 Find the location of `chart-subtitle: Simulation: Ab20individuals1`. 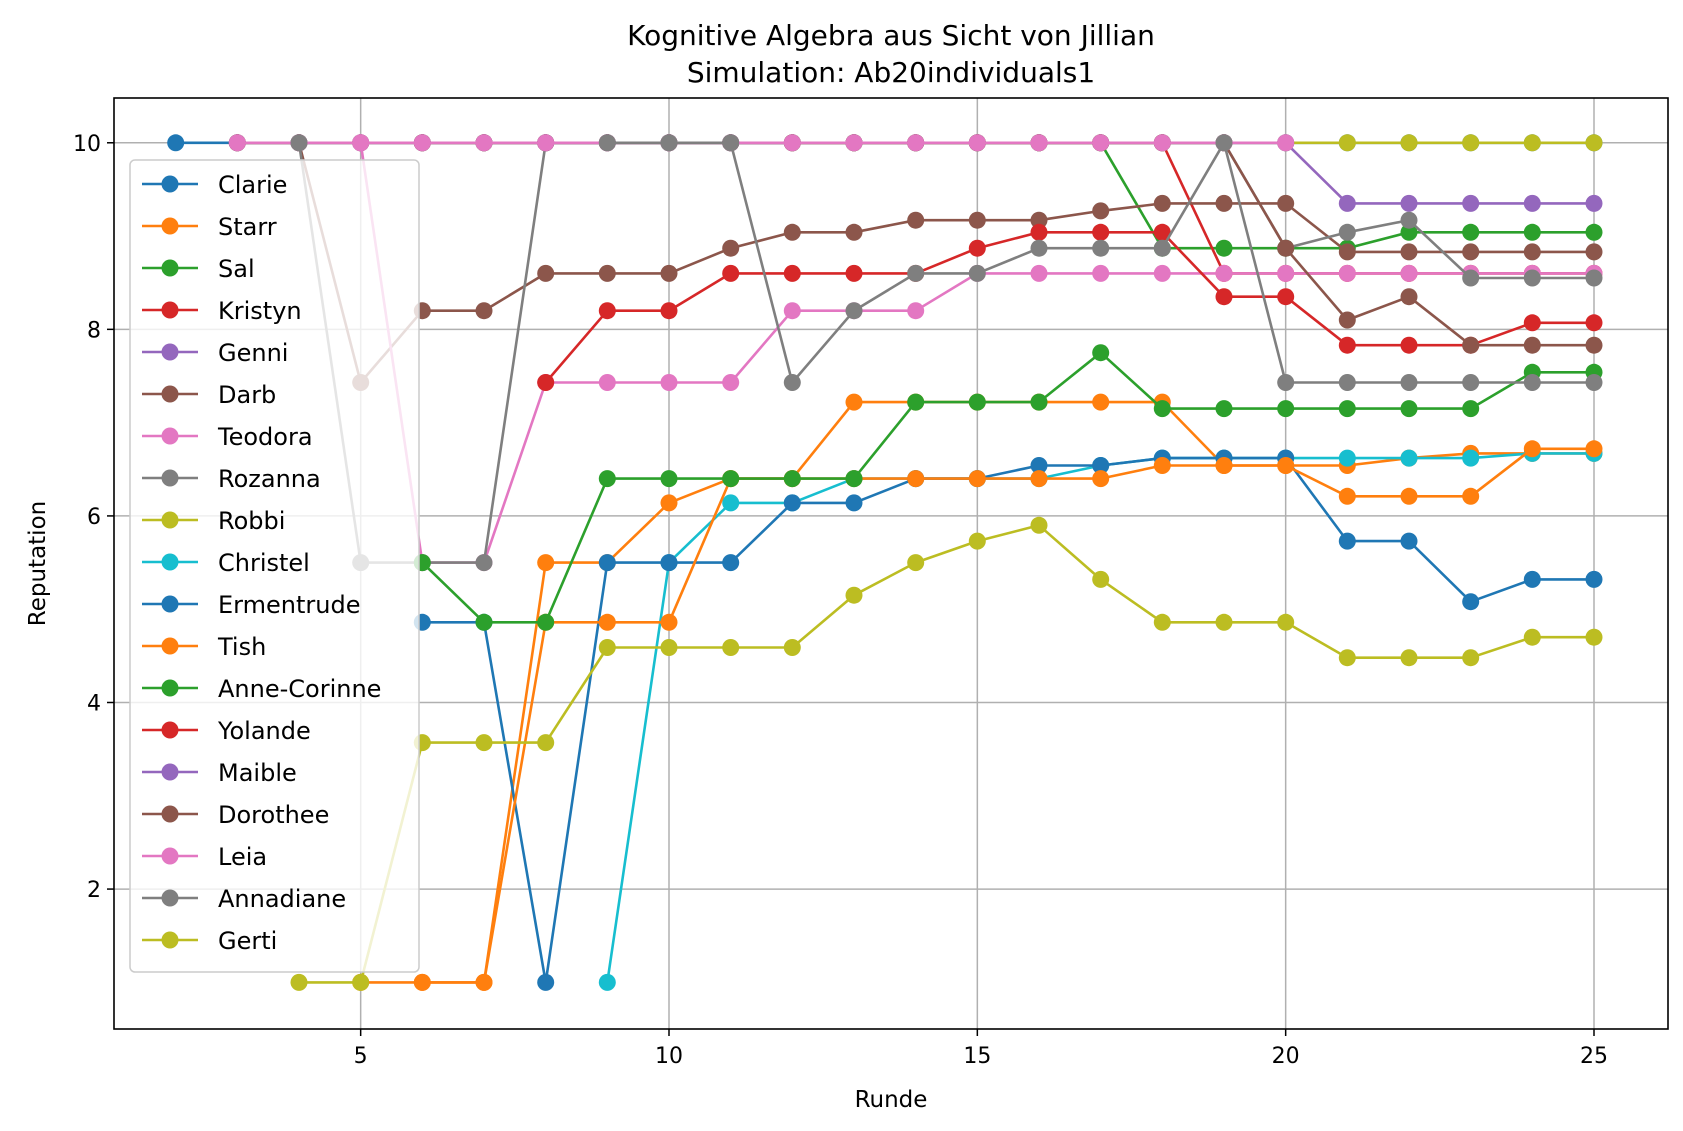

chart-subtitle: Simulation: Ab20individuals1 is located at coordinates (891, 72).